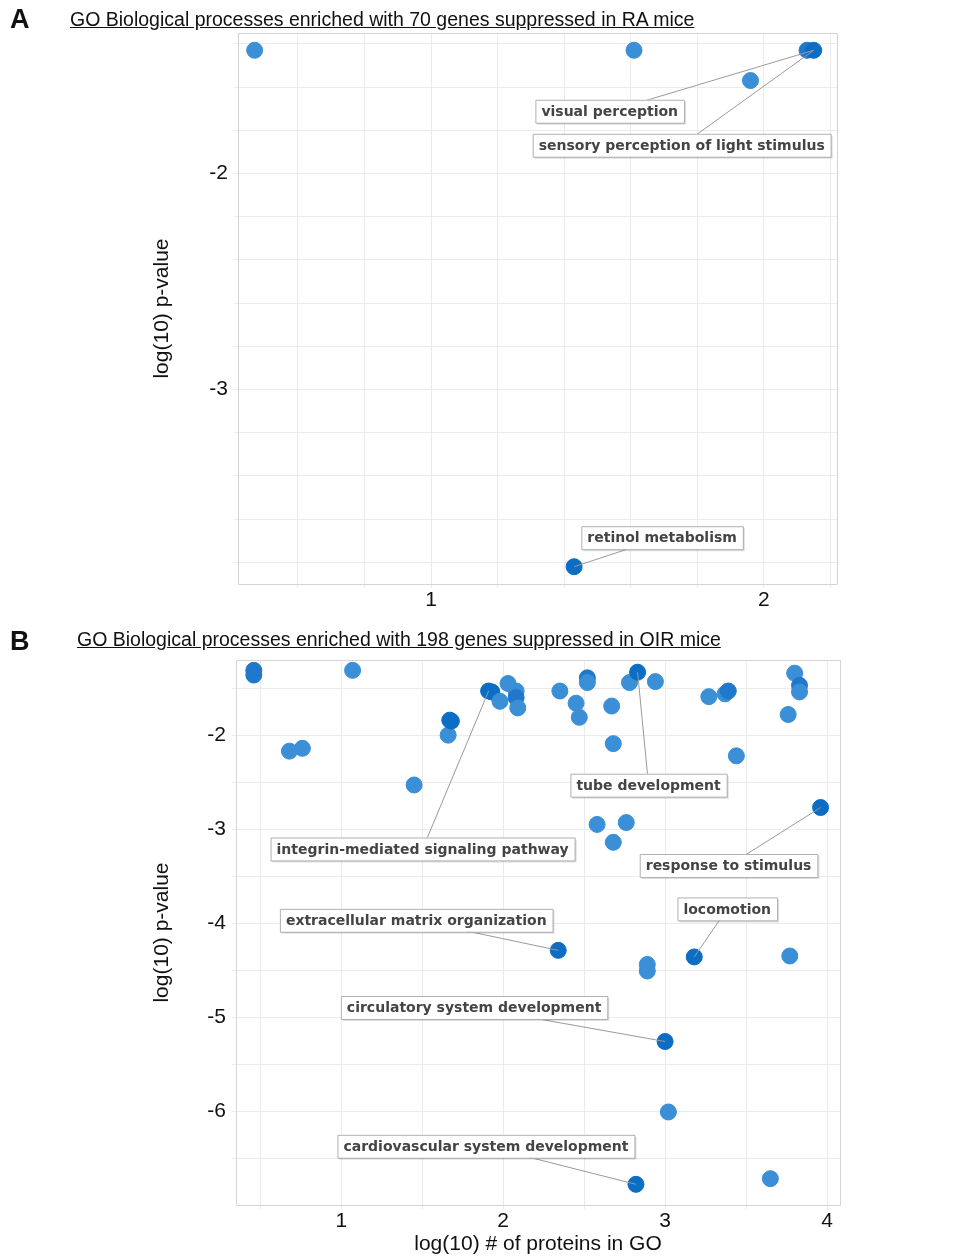 The width and height of the screenshot is (964, 1257). I want to click on annotation: extracellular matrix organization, so click(416, 919).